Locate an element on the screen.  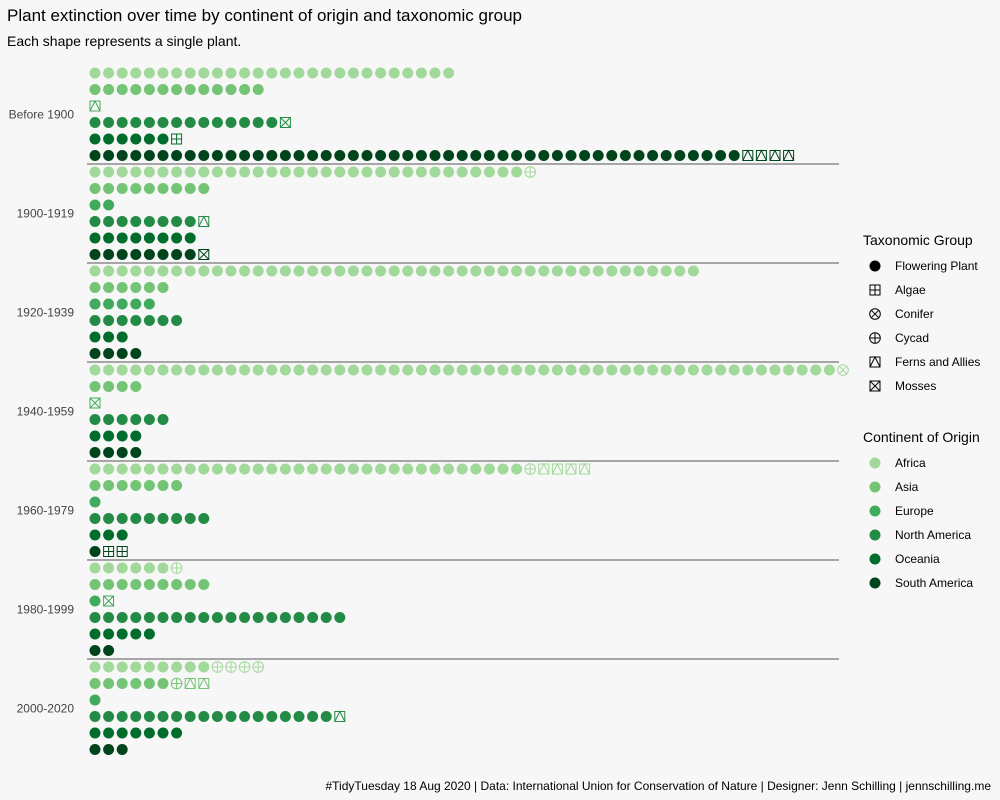
legend-label: Ferns and Allies is located at coordinates (937, 362).